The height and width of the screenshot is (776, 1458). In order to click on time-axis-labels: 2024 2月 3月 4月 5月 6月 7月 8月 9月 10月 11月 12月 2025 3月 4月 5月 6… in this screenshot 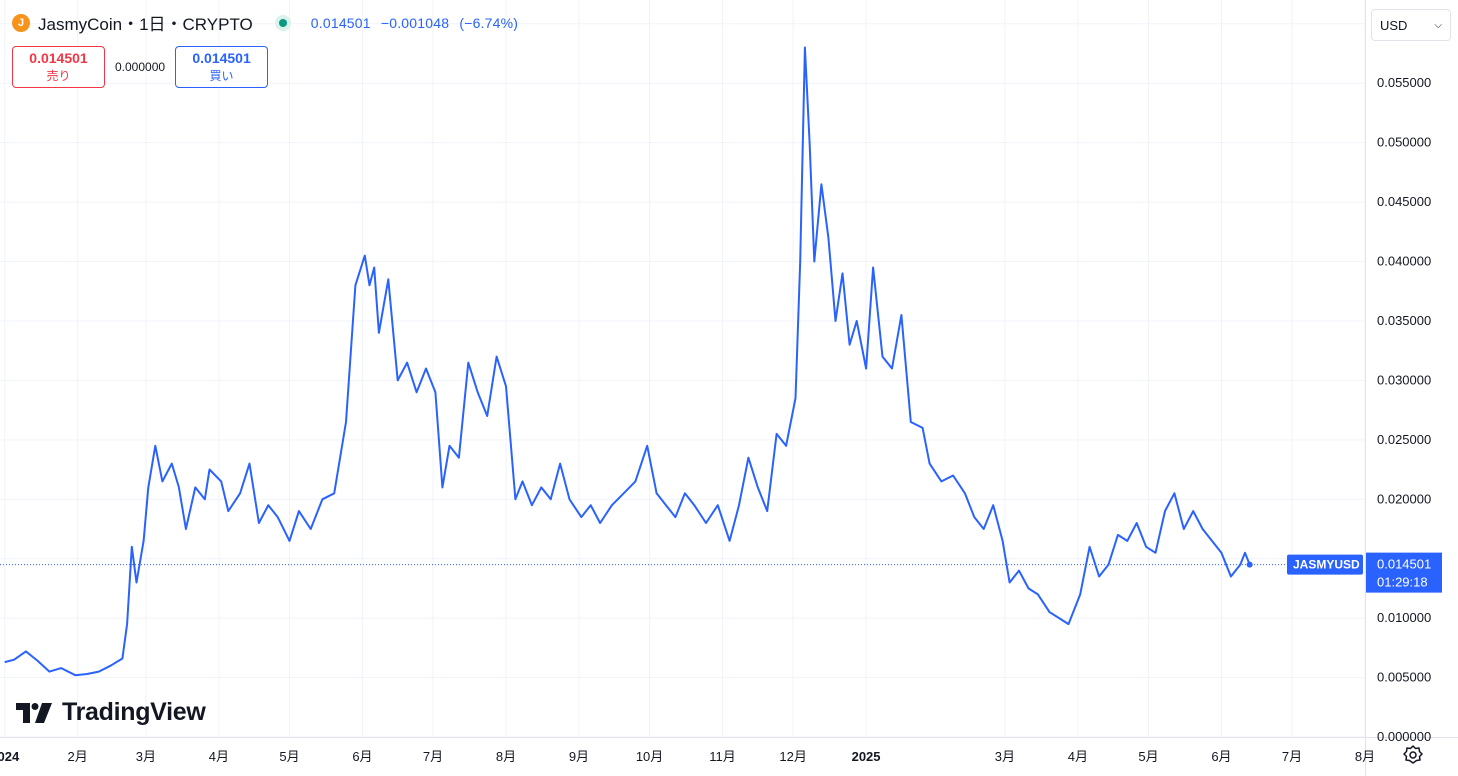, I will do `click(687, 756)`.